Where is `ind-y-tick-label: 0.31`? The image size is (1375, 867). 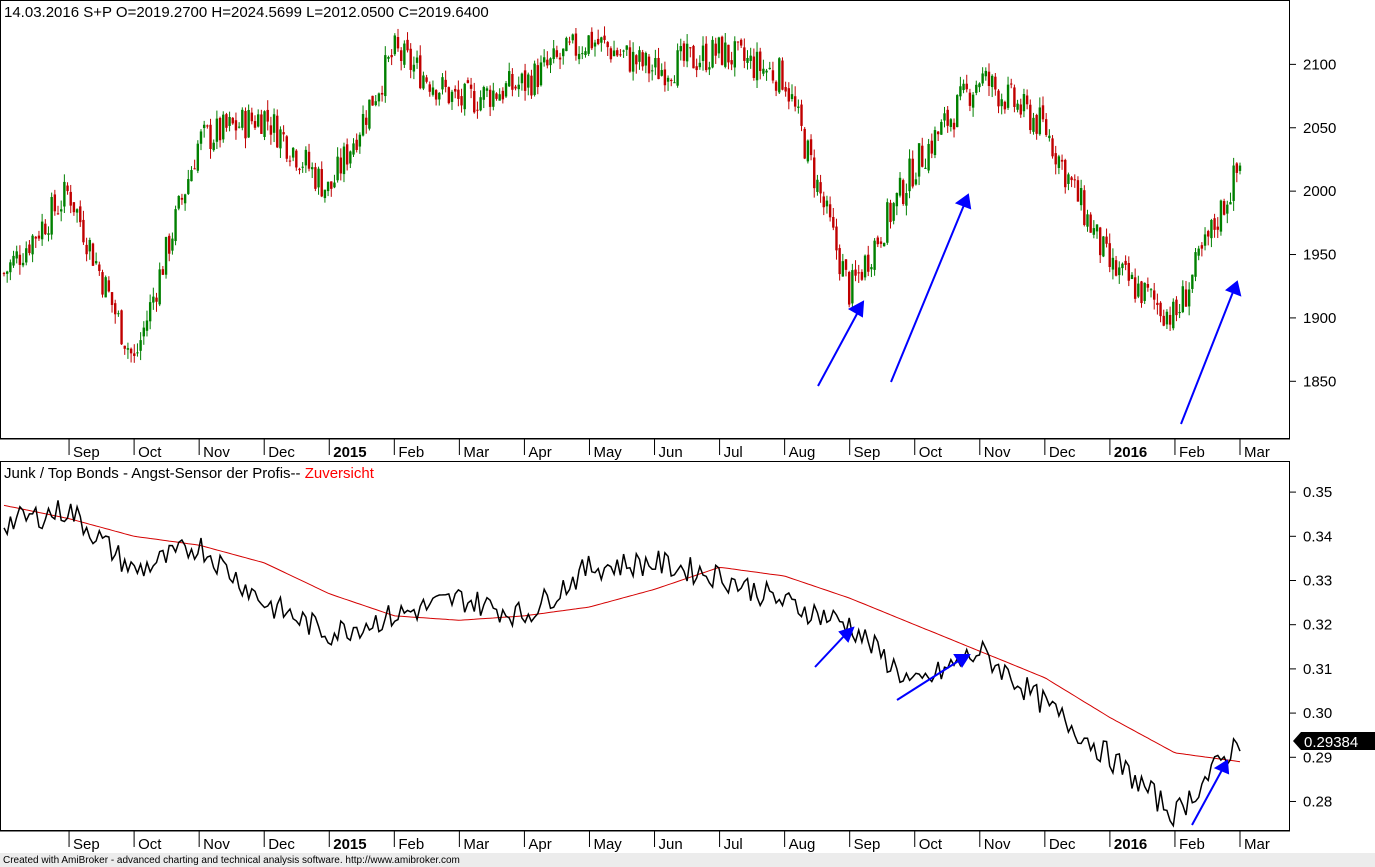
ind-y-tick-label: 0.31 is located at coordinates (1317, 669).